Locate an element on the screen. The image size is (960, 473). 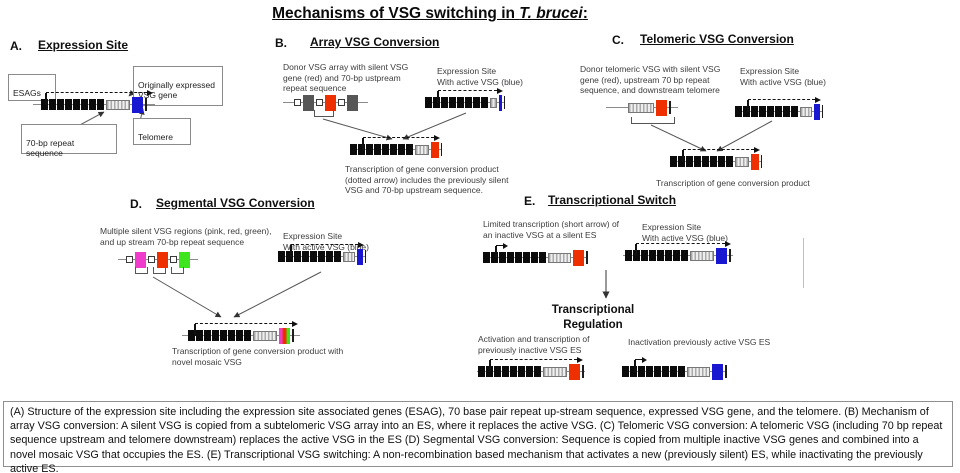
e-divider-line is located at coordinates (803, 263).